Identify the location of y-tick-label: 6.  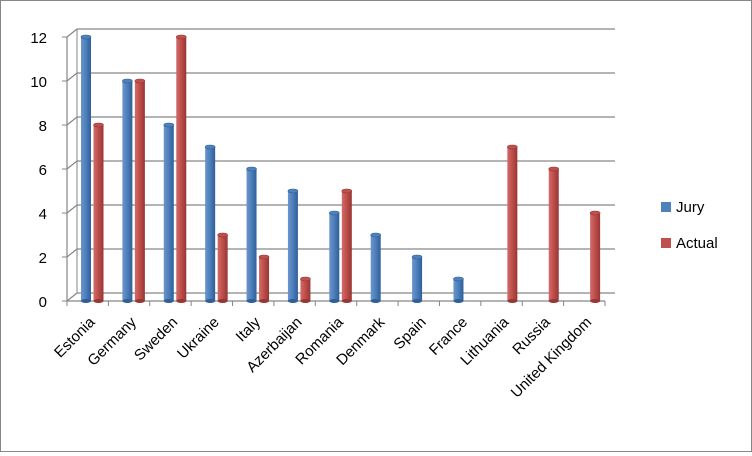
(43, 170).